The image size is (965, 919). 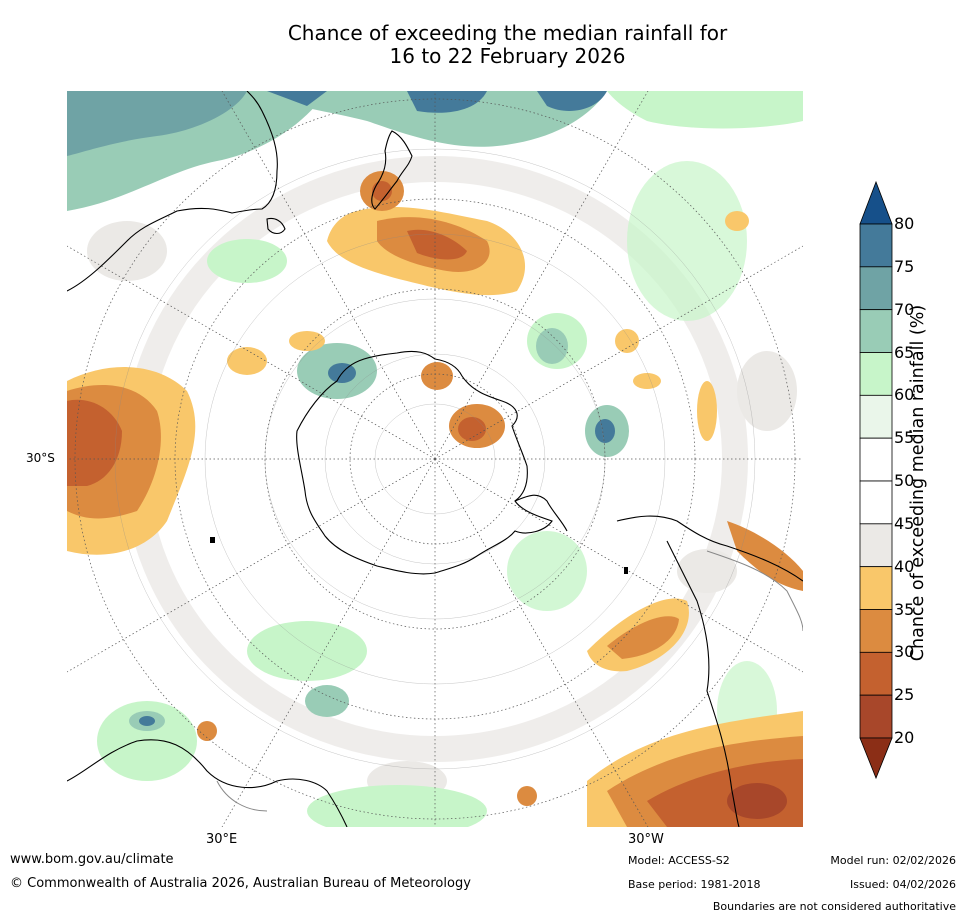 I want to click on colorbar-tick-label: 50, so click(x=904, y=480).